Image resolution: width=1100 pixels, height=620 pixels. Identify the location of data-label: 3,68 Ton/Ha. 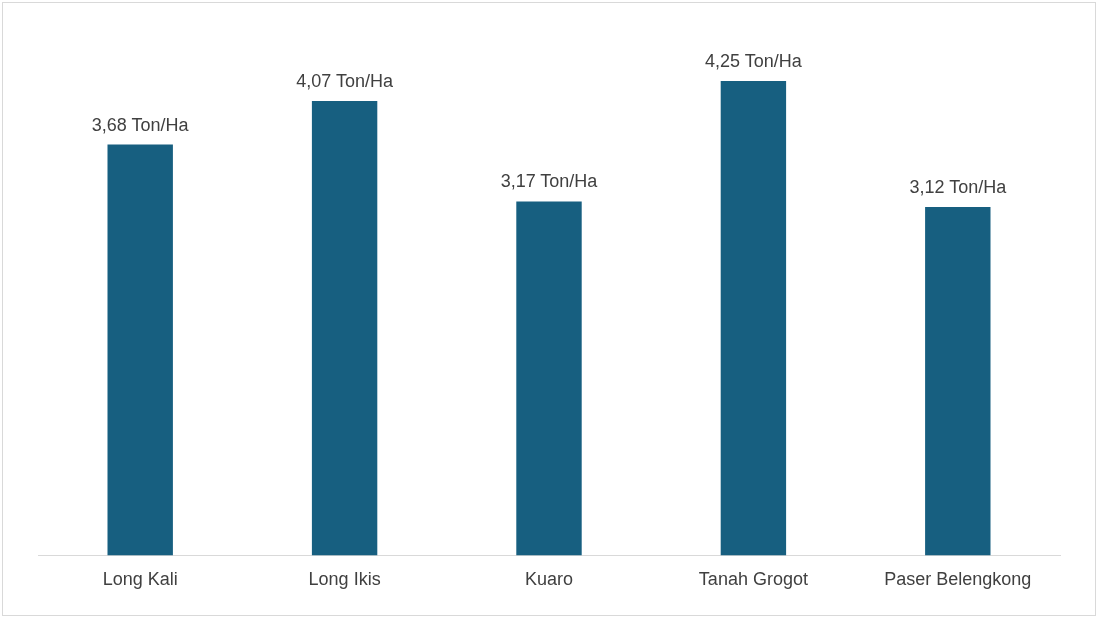
(140, 124).